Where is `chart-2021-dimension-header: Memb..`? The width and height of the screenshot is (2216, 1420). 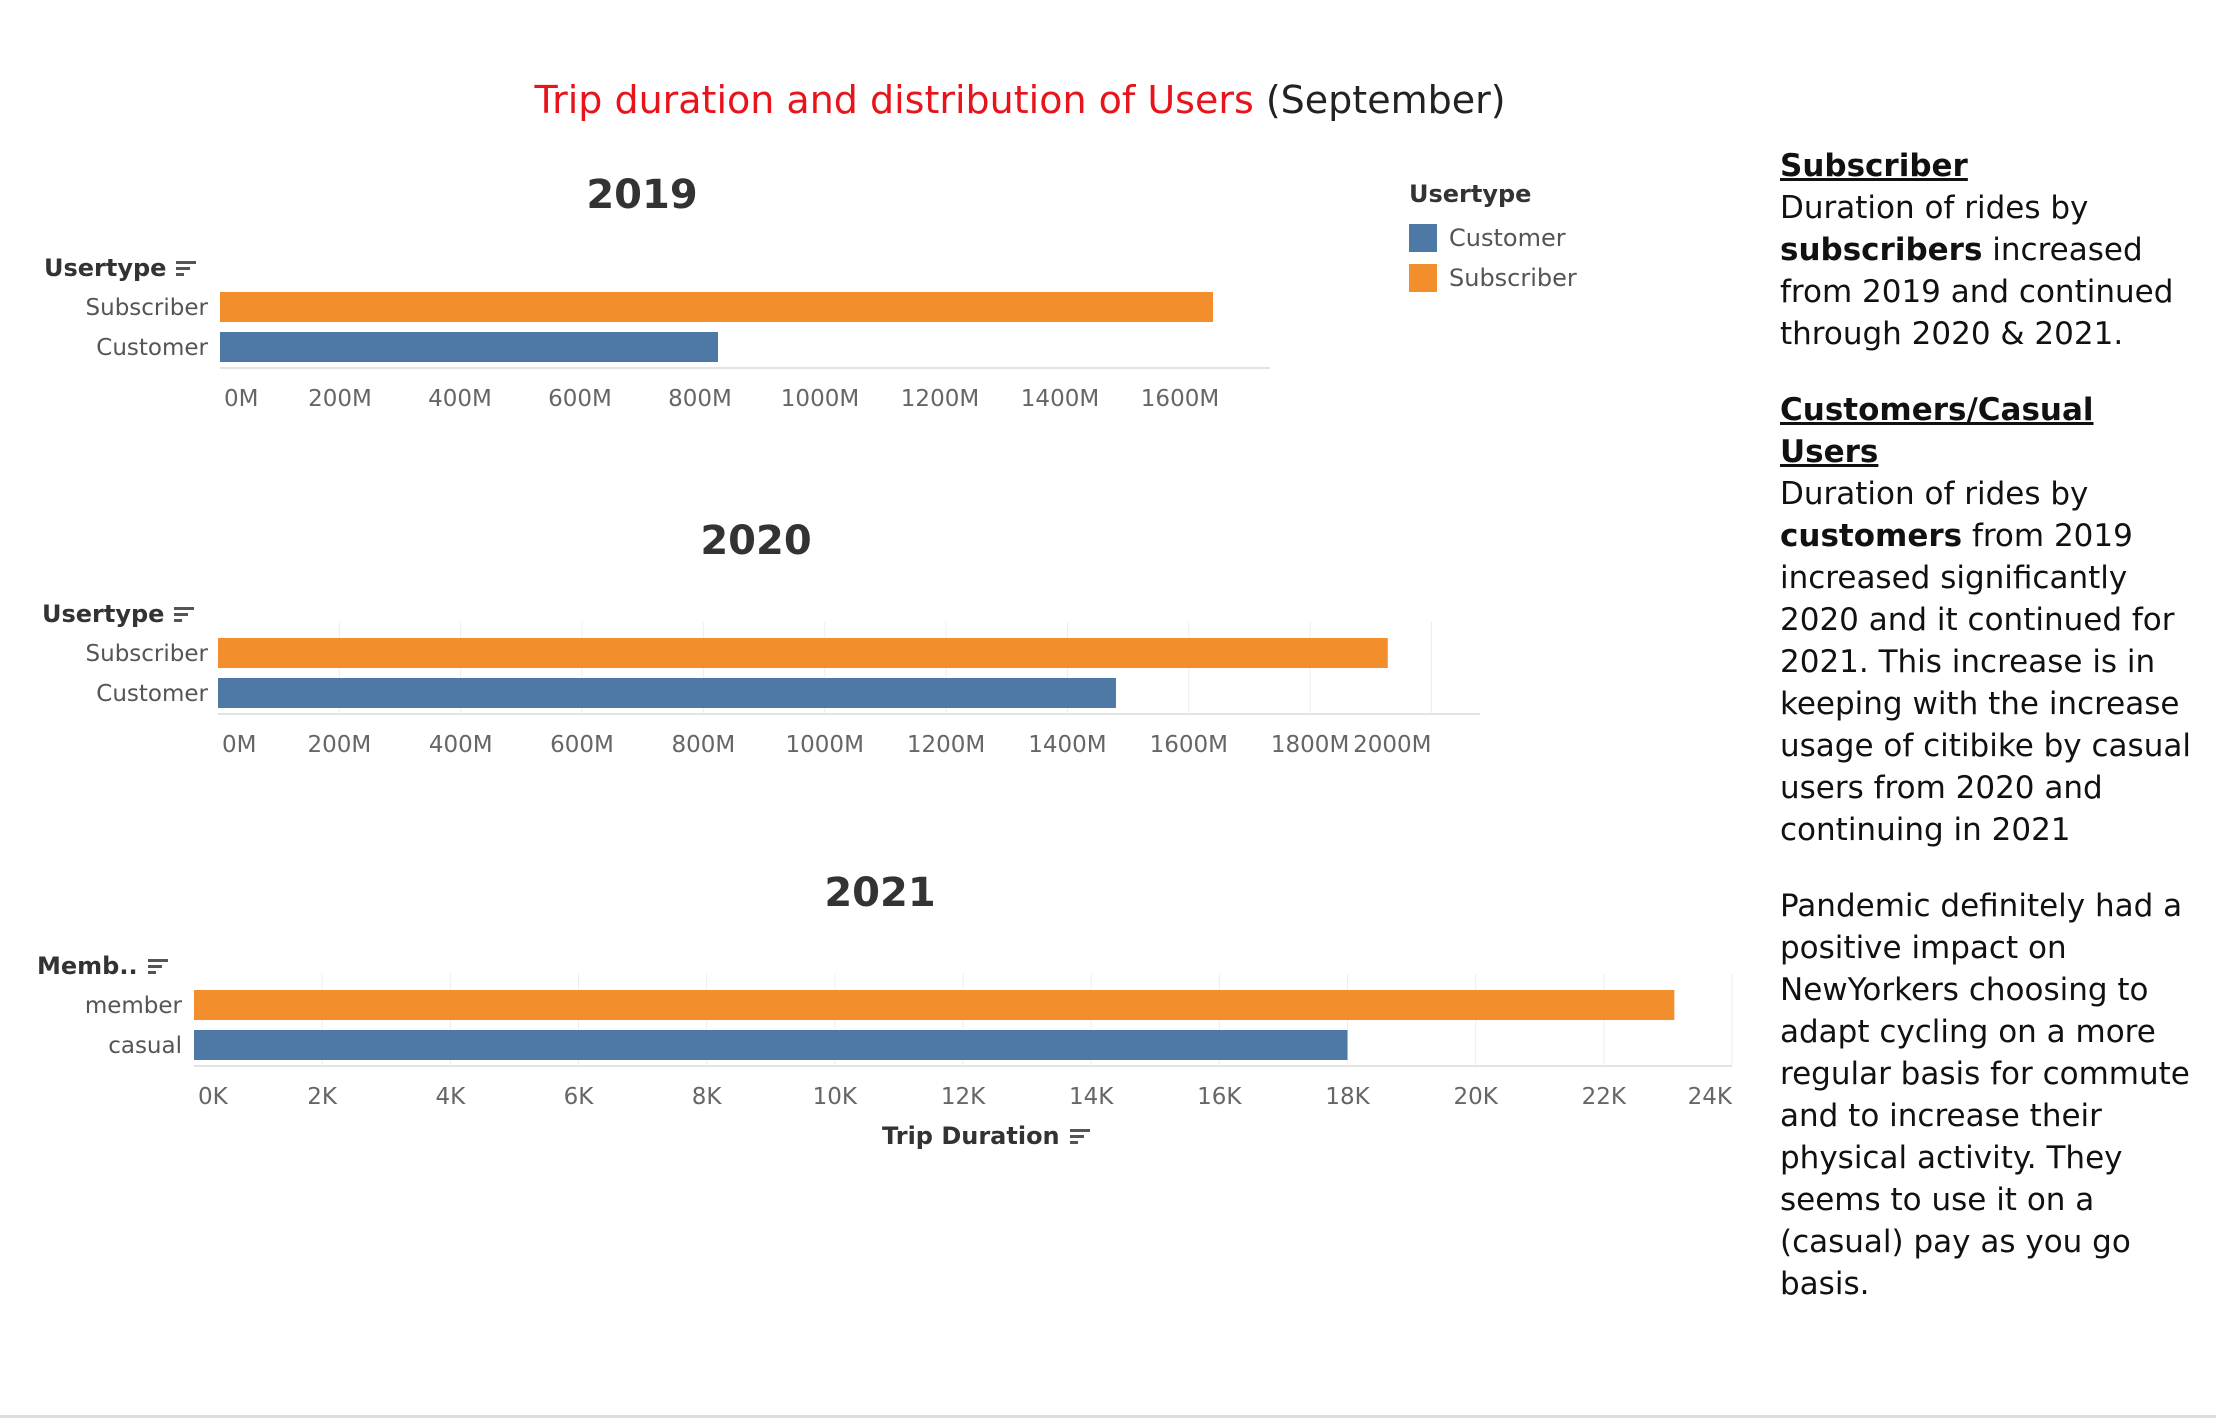
chart-2021-dimension-header: Memb.. is located at coordinates (102, 966).